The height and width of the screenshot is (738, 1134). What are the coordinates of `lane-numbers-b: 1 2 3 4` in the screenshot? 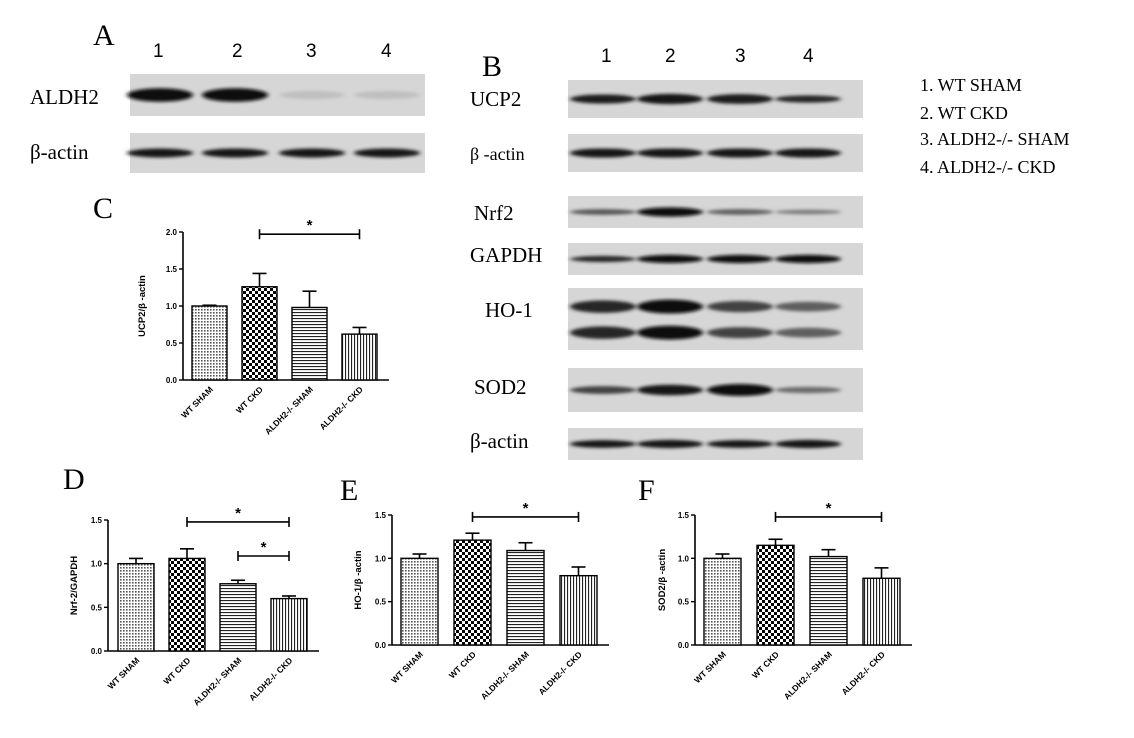 It's located at (707, 56).